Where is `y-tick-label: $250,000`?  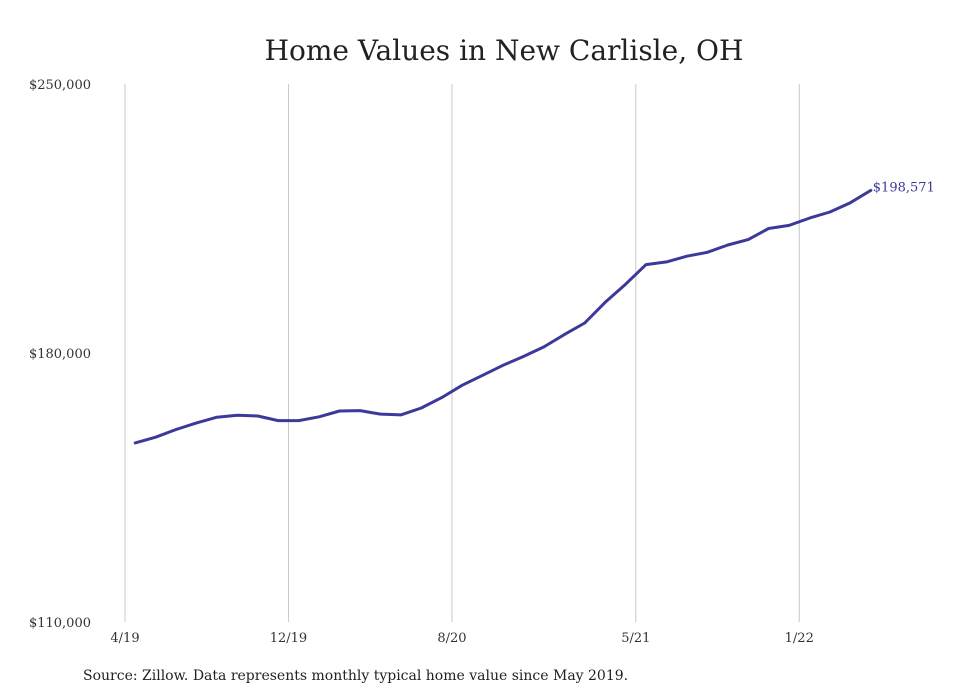
y-tick-label: $250,000 is located at coordinates (60, 85).